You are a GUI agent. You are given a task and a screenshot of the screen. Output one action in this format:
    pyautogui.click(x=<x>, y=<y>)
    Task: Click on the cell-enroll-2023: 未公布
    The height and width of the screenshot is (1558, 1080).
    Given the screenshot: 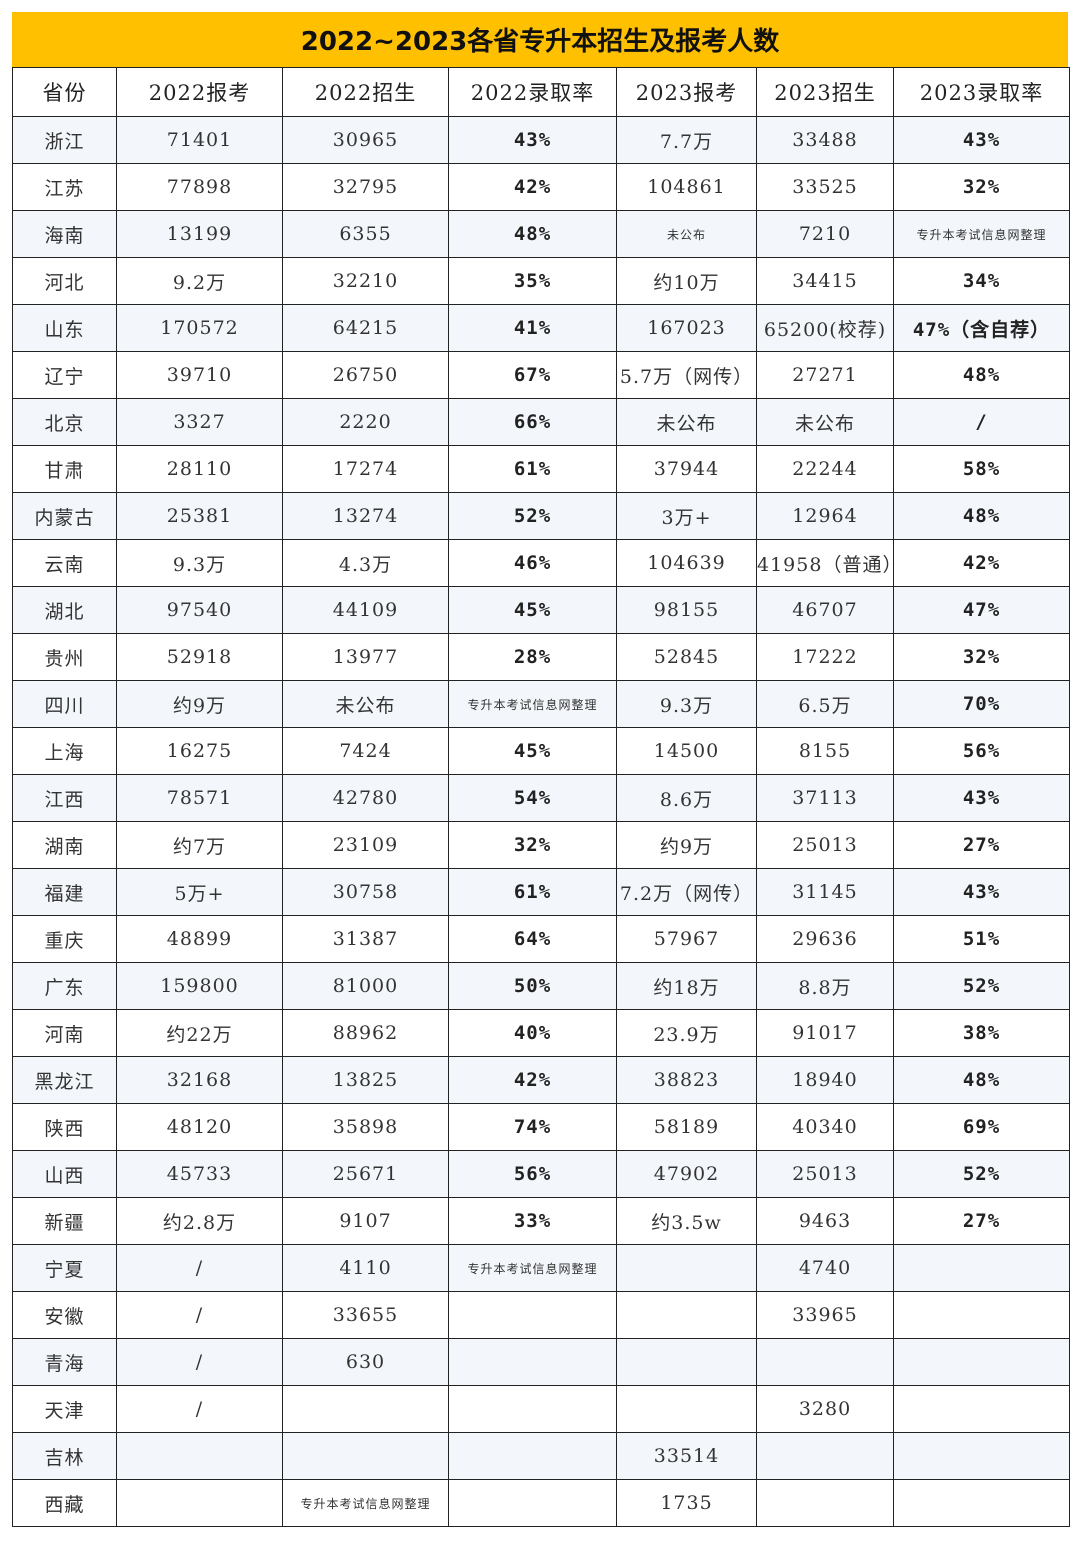 What is the action you would take?
    pyautogui.click(x=825, y=422)
    